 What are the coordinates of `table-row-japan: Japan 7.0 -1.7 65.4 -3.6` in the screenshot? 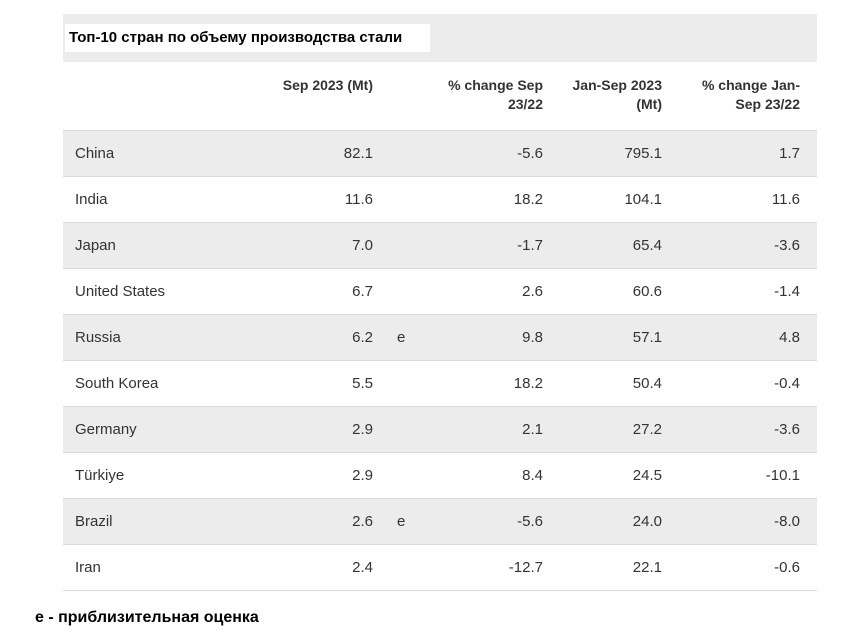 It's located at (440, 245).